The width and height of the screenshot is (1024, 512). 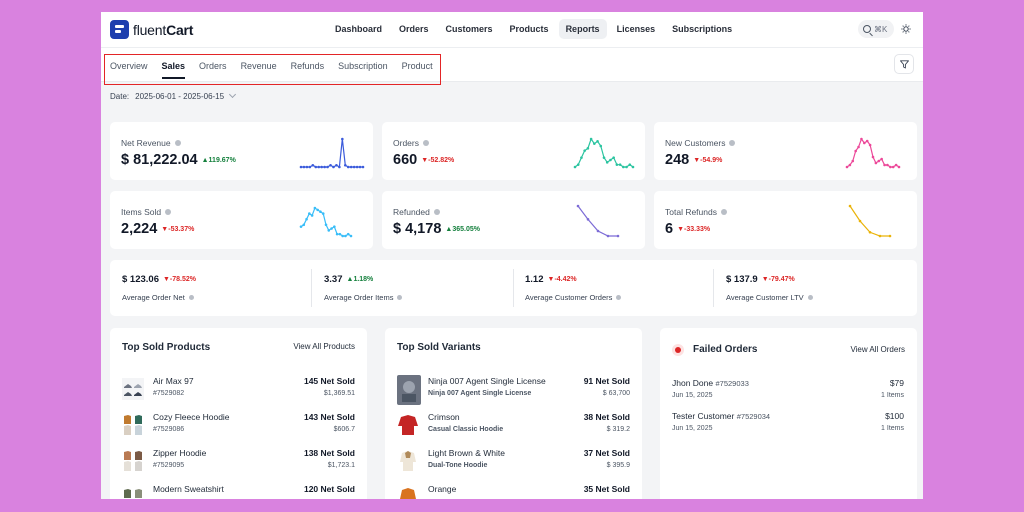 I want to click on nav-subscriptions: Subscriptions, so click(x=702, y=29).